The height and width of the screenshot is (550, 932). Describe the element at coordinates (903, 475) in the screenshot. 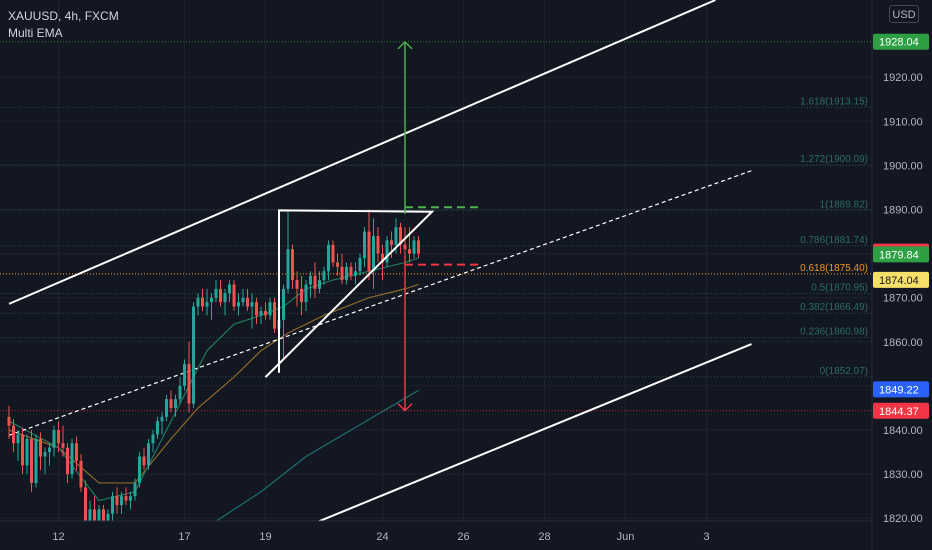

I see `price-axis-tick-label: 1830.00` at that location.